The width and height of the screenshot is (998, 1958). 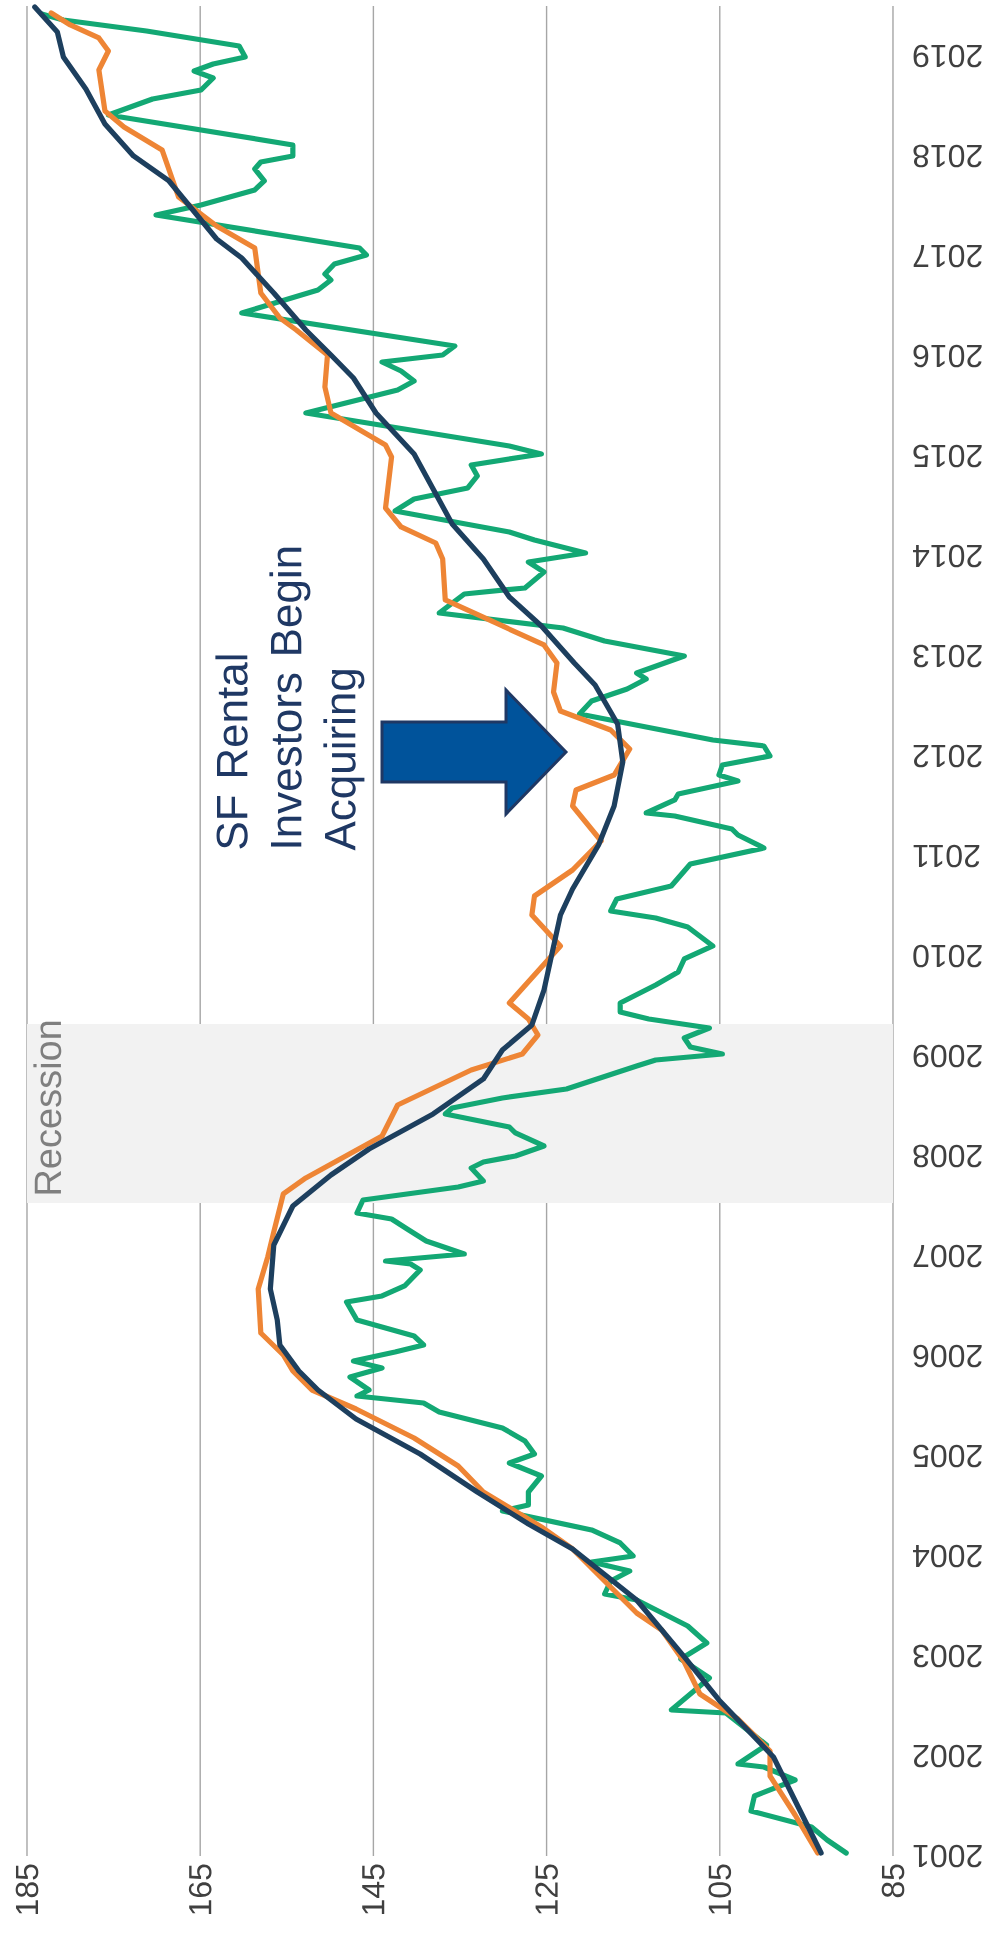 I want to click on y-tick-label: 2009, so click(x=947, y=1056).